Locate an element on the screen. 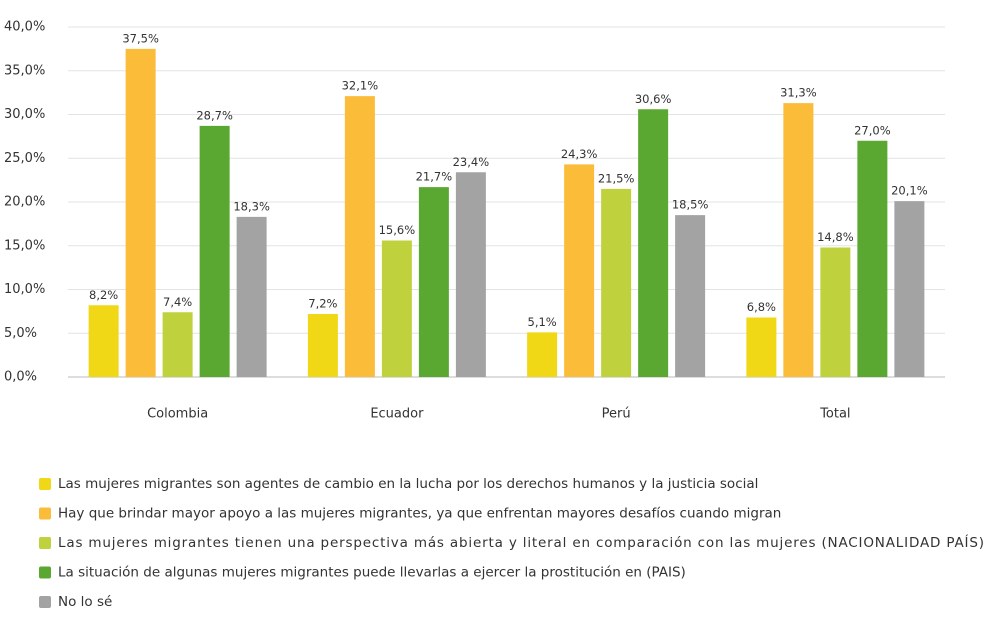 The width and height of the screenshot is (988, 642). y-tick-label: 25,0% is located at coordinates (24, 158).